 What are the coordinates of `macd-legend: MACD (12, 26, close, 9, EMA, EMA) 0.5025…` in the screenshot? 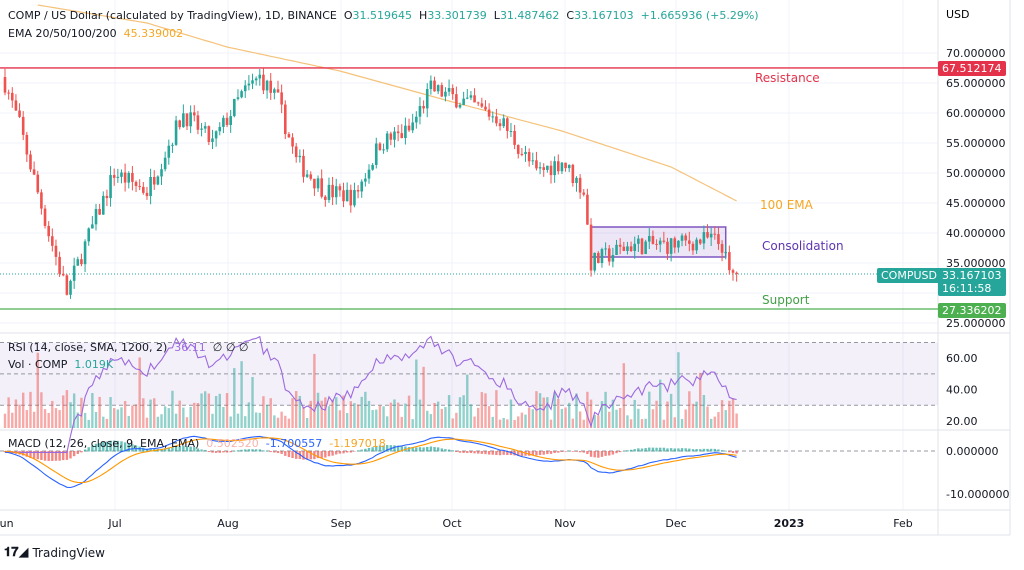 It's located at (197, 443).